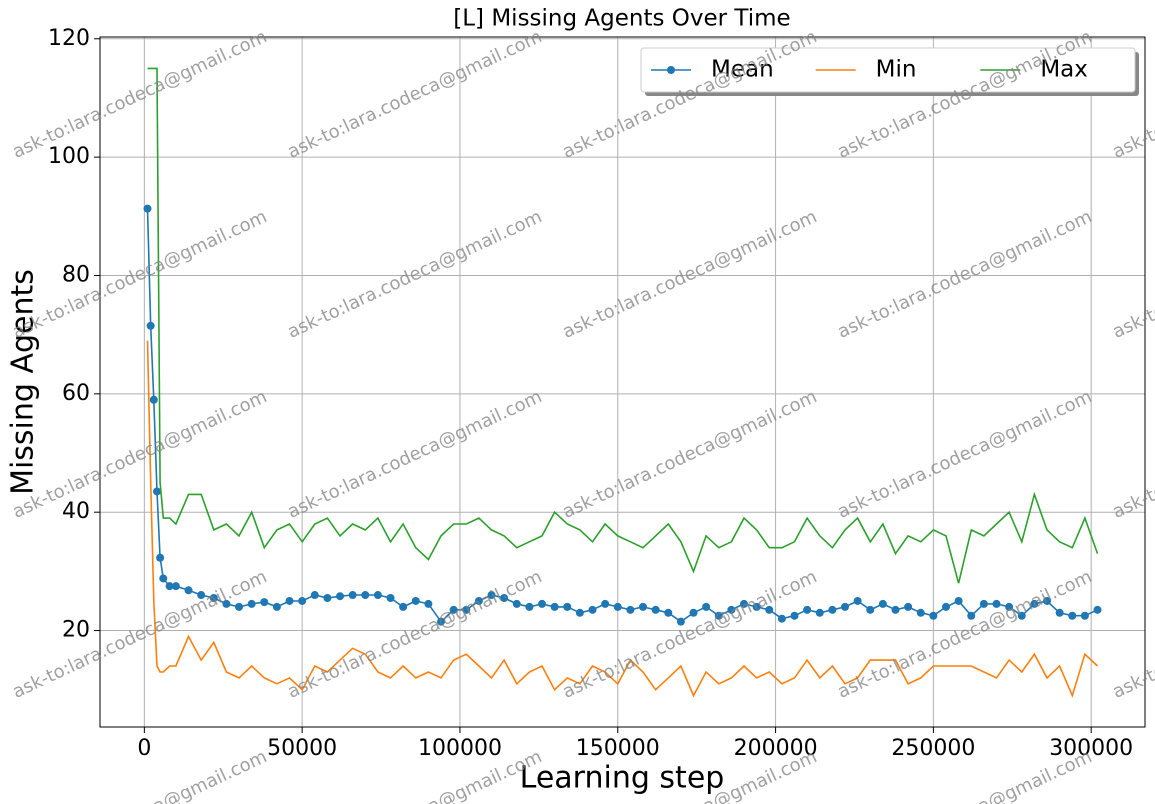 The width and height of the screenshot is (1155, 804). Describe the element at coordinates (23, 382) in the screenshot. I see `y-axis-label: Missing Agents` at that location.